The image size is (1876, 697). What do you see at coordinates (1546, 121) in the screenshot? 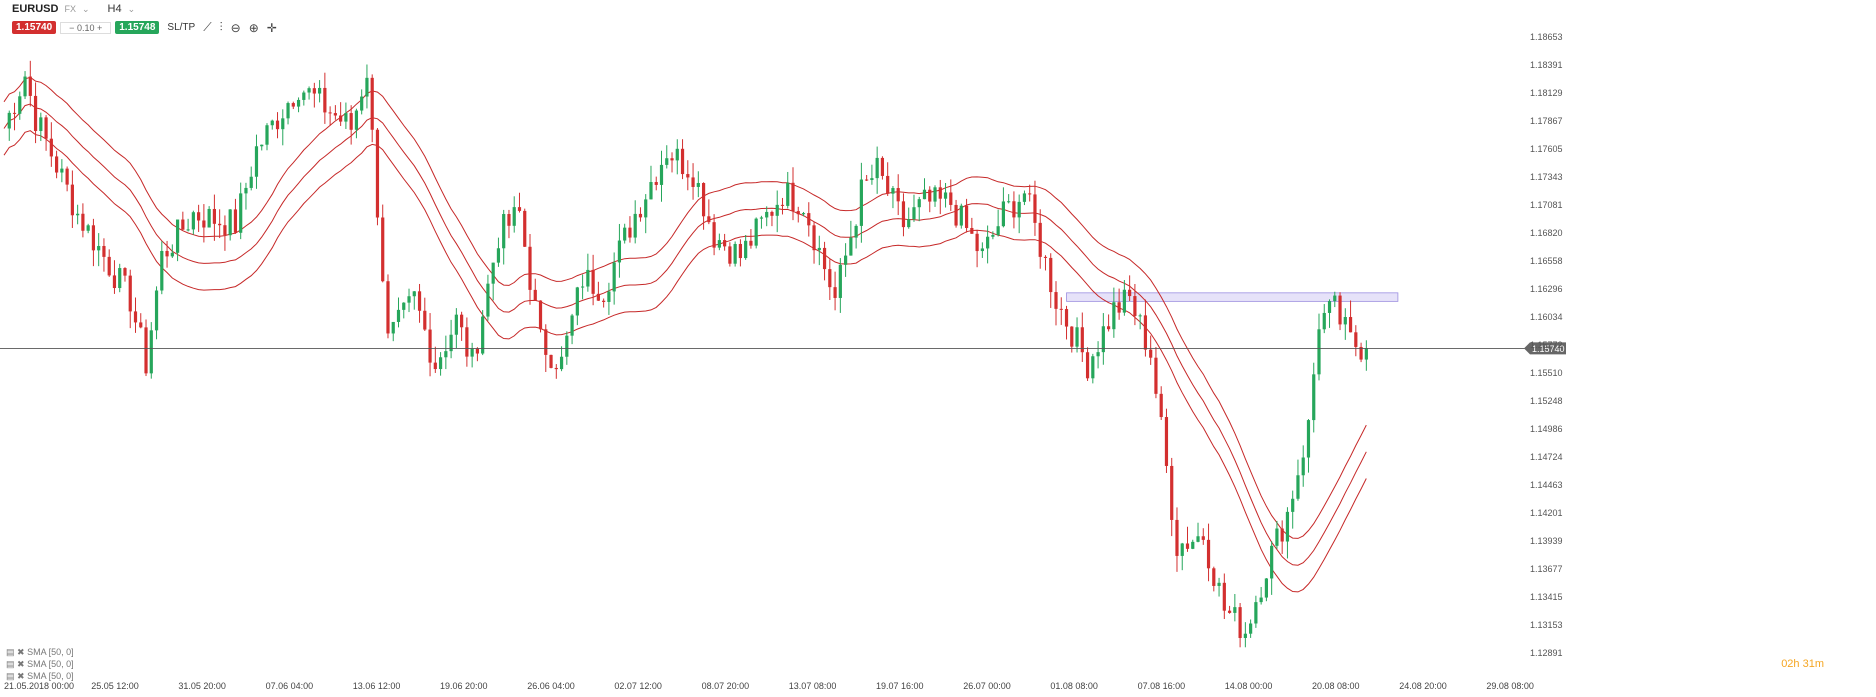
I see `y-tick-label: 1.17867` at bounding box center [1546, 121].